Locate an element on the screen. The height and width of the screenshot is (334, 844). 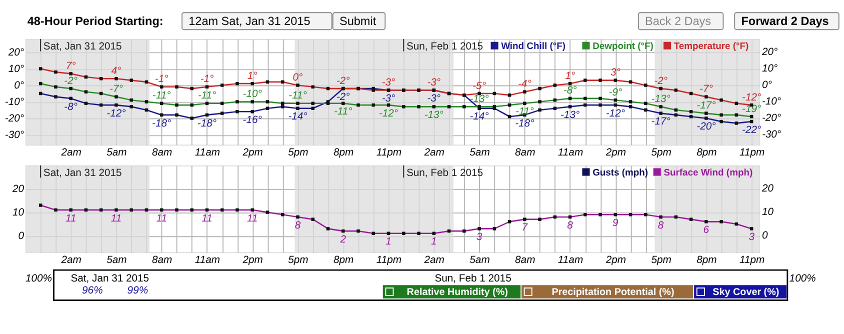
y2-tick-label: -20° is located at coordinates (772, 118).